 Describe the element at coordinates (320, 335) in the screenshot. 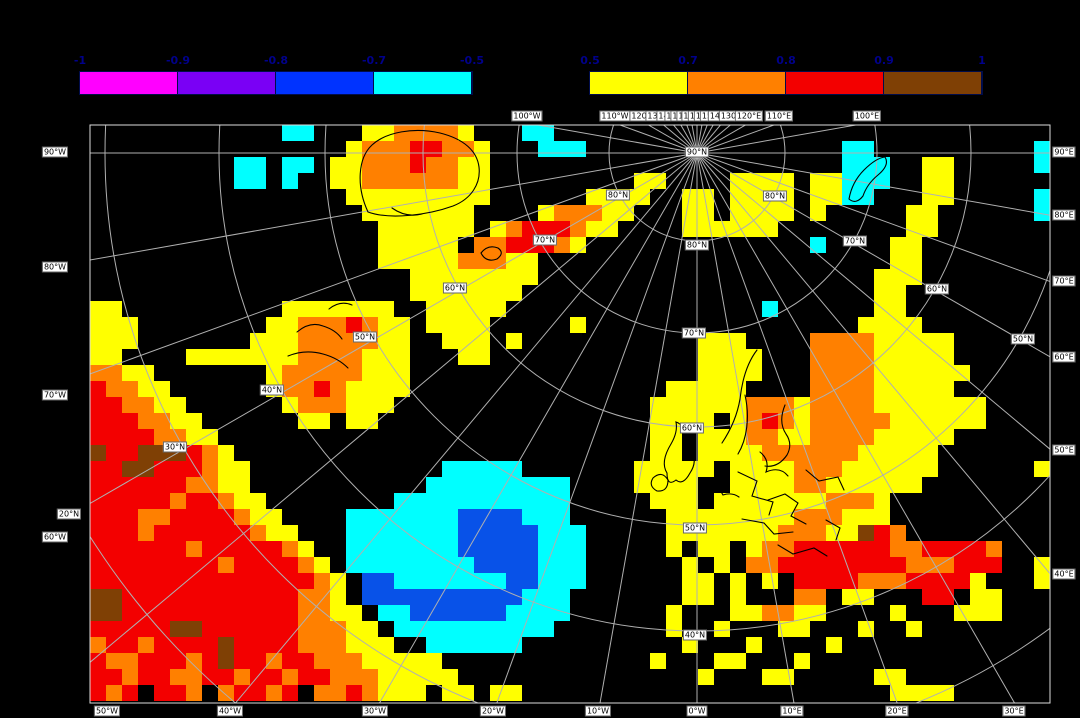

I see `coast-canada-maritimes` at that location.